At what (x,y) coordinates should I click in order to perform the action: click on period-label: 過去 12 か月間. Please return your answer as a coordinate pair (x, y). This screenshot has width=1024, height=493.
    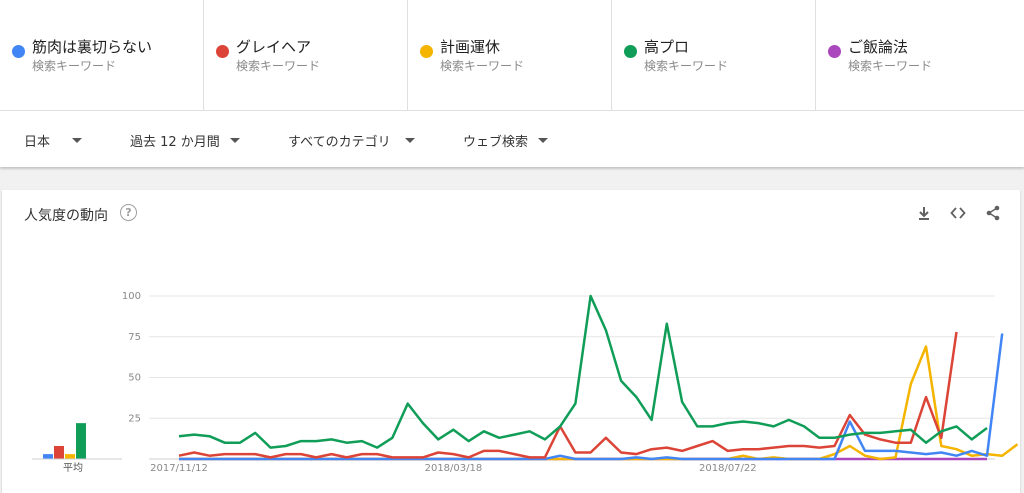
    Looking at the image, I should click on (175, 142).